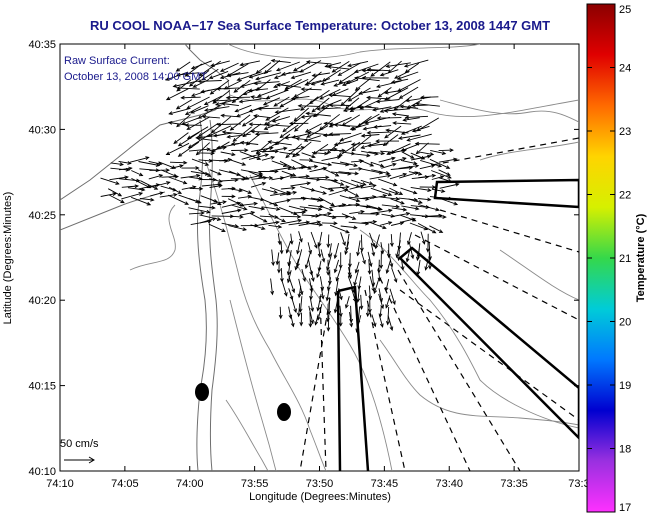 The height and width of the screenshot is (518, 651). What do you see at coordinates (60, 484) in the screenshot?
I see `x-tick-label: 74:10` at bounding box center [60, 484].